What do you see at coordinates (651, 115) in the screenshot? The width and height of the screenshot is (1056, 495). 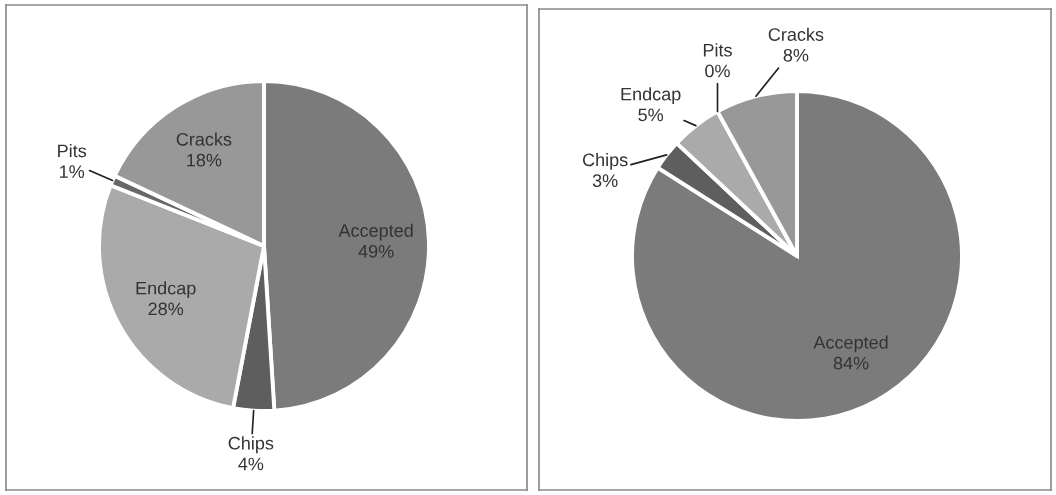 I see `data-label: 5%` at bounding box center [651, 115].